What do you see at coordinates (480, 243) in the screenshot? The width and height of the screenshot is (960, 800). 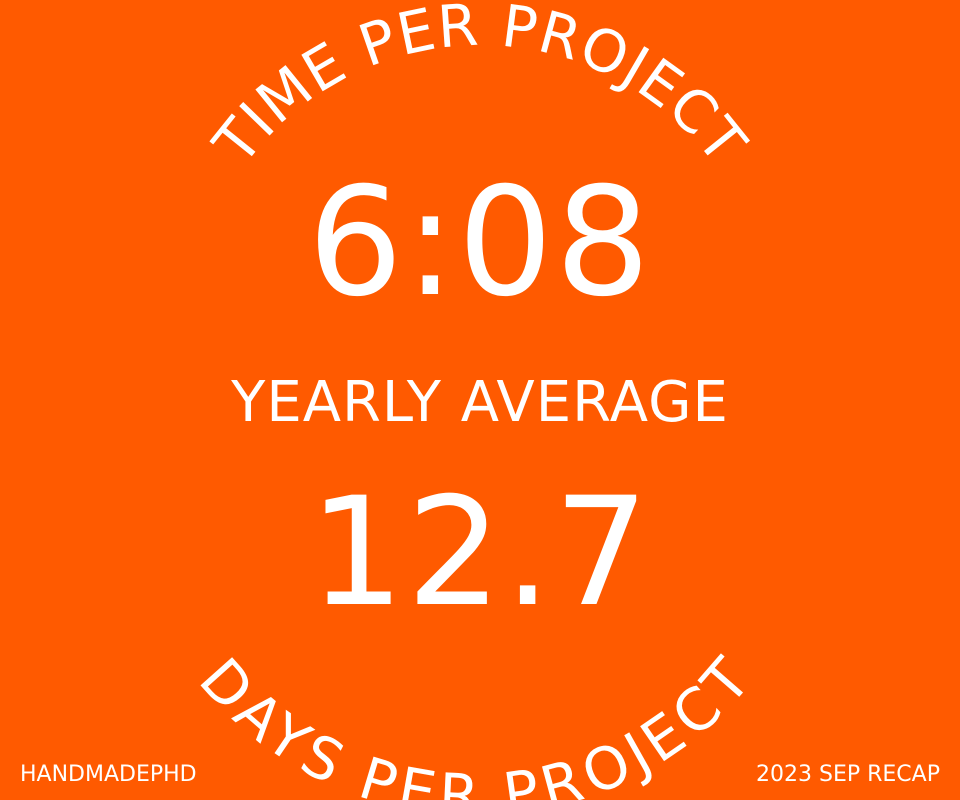 I see `time-per-project-value: 6:08` at bounding box center [480, 243].